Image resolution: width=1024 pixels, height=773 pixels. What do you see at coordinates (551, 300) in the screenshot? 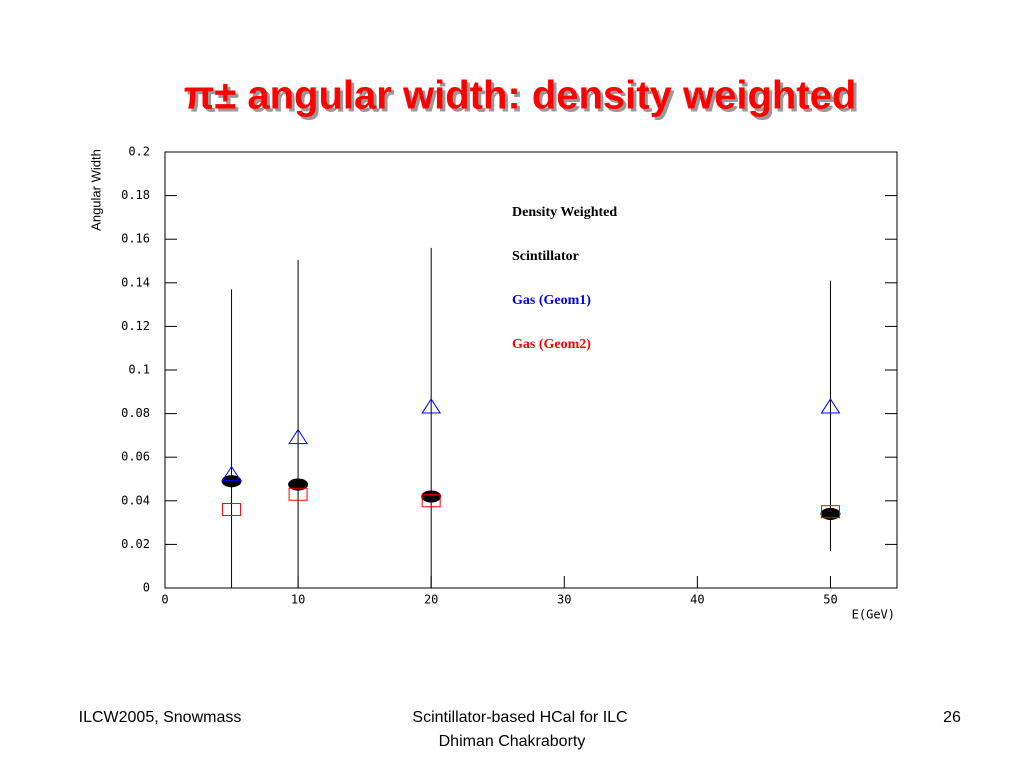
I see `legend-entry: Gas (Geom1)` at bounding box center [551, 300].